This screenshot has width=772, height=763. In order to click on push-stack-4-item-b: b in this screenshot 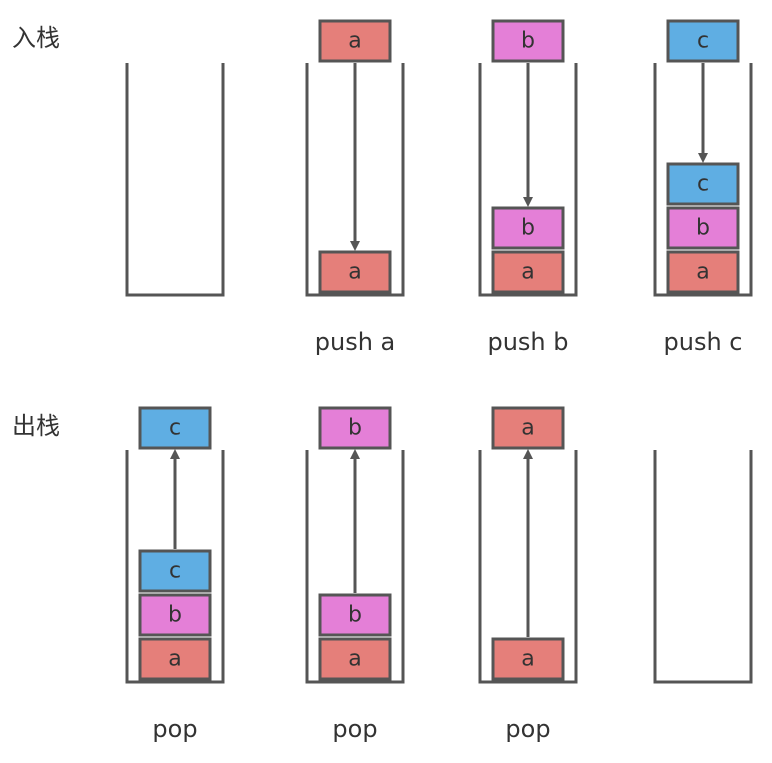, I will do `click(703, 228)`.